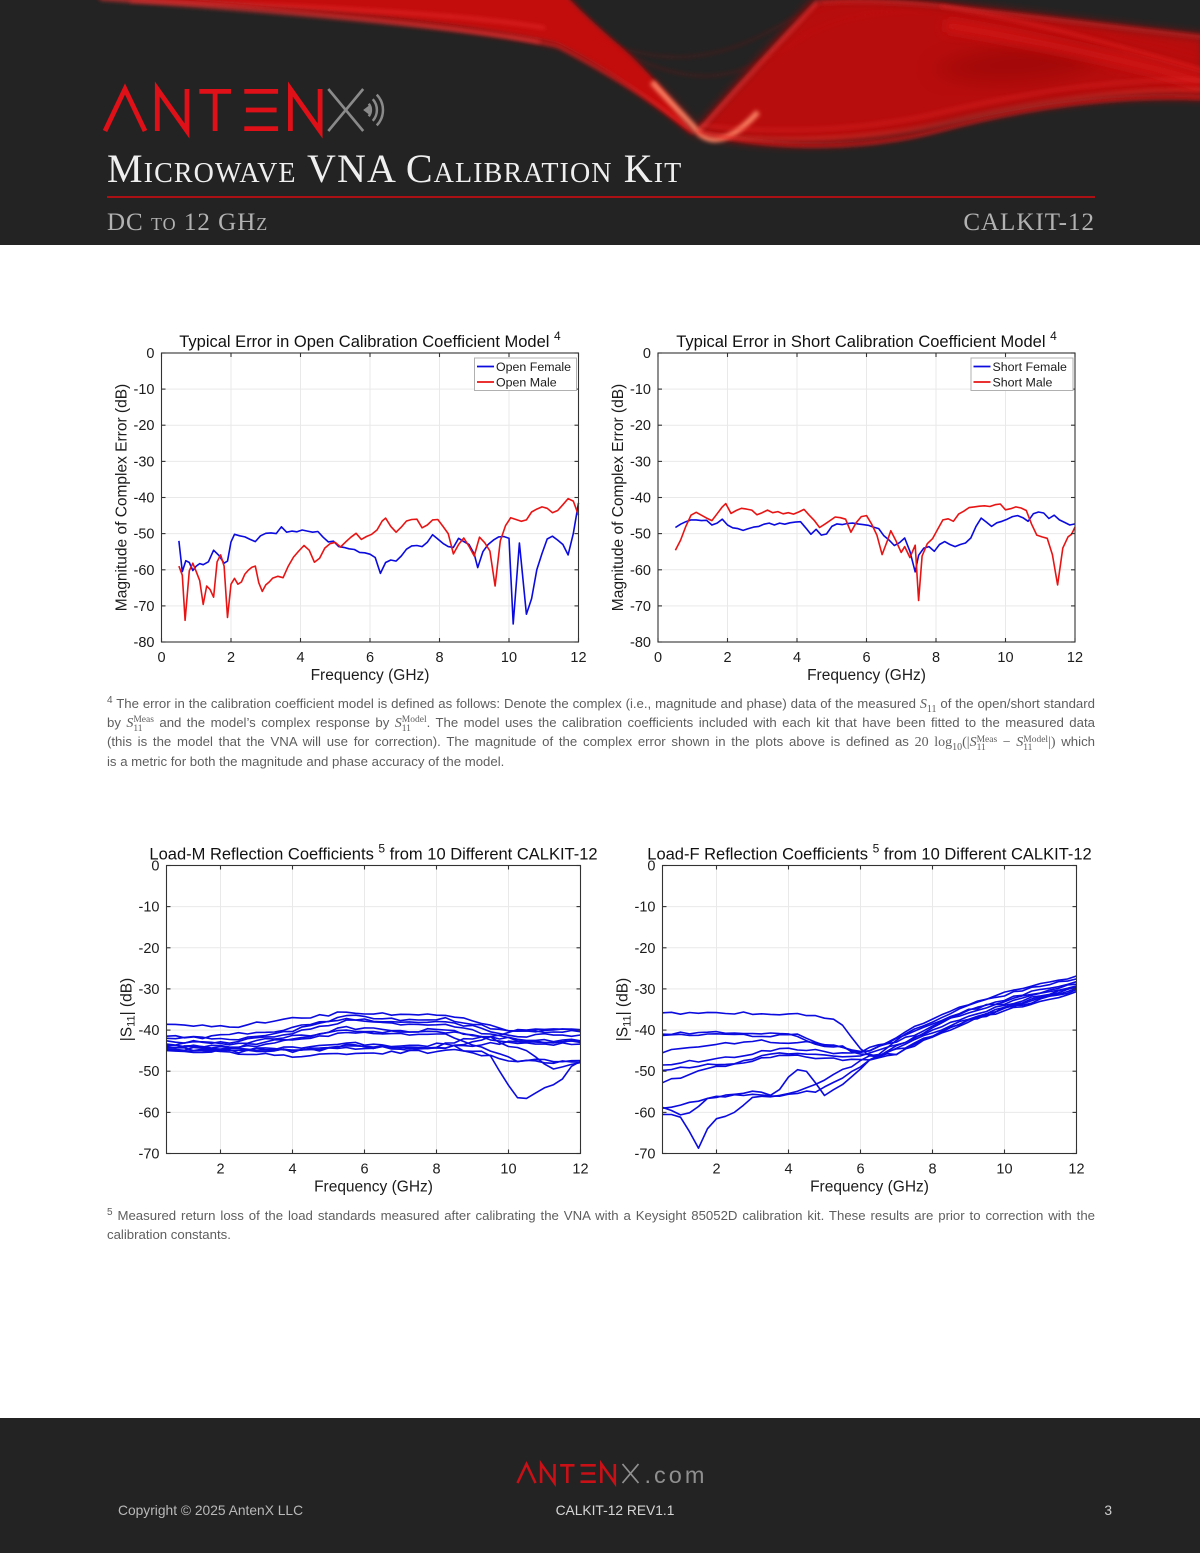 This screenshot has width=1200, height=1553. I want to click on svg-text: Short Female, so click(1030, 367).